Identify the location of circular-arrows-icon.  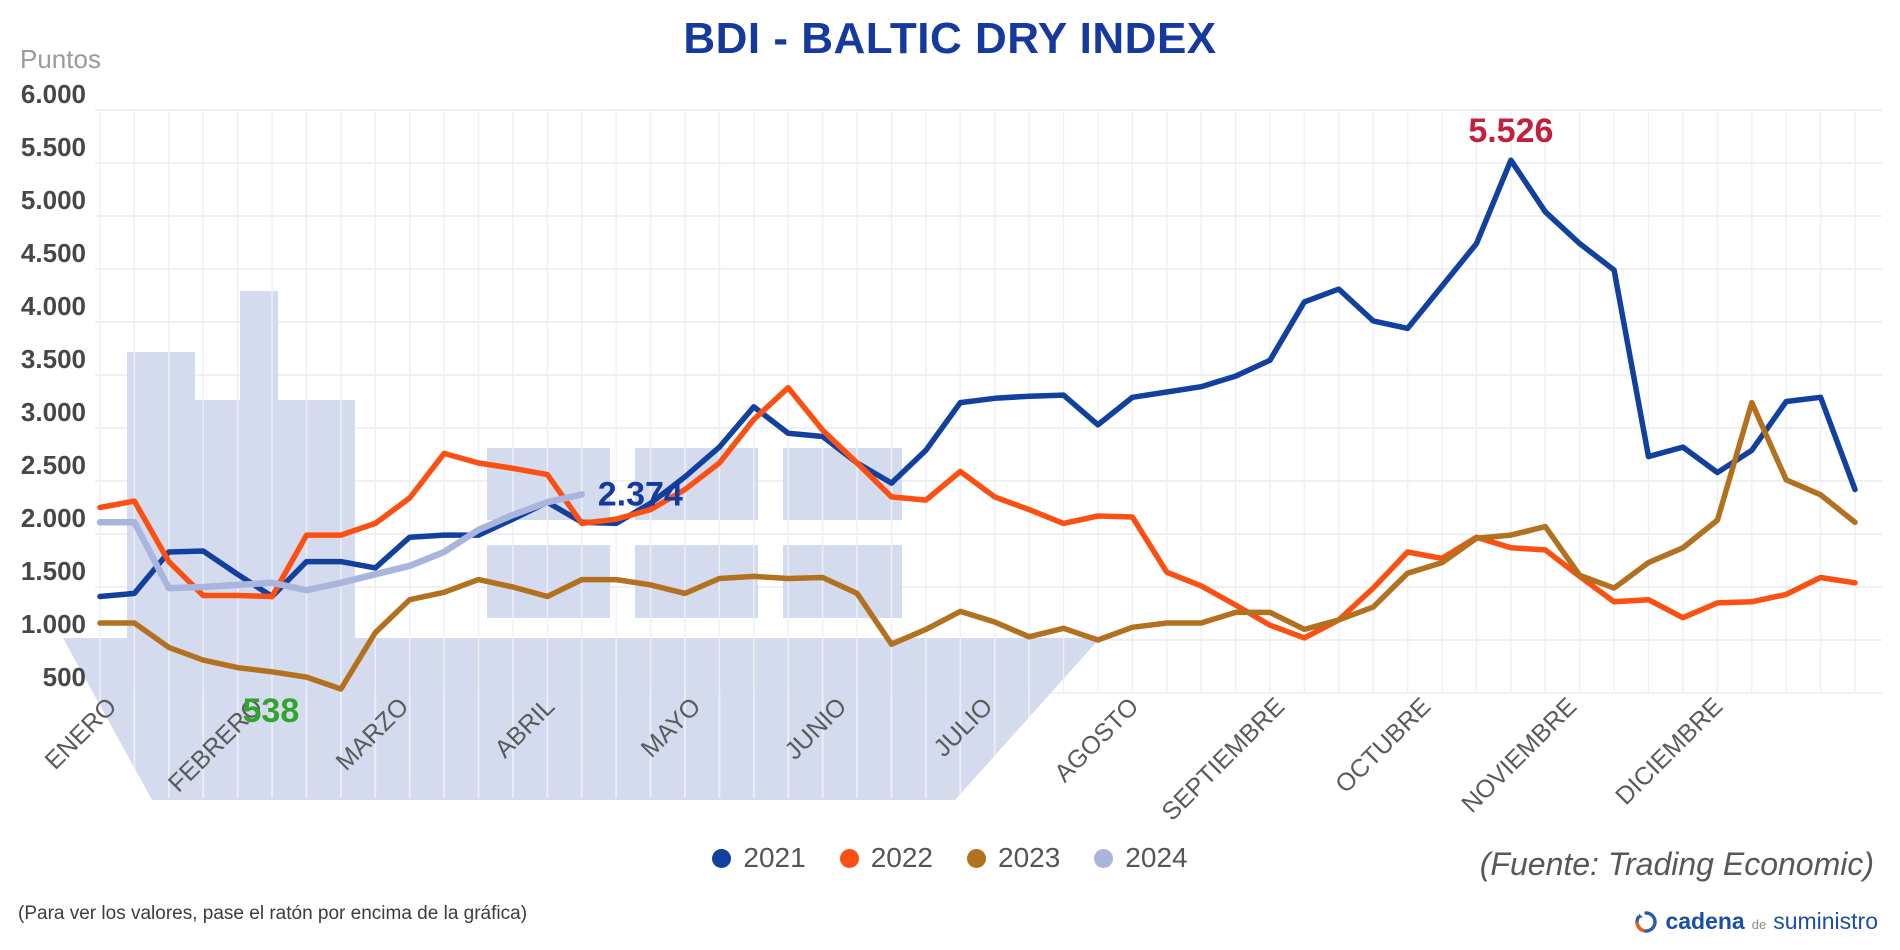
(1646, 921).